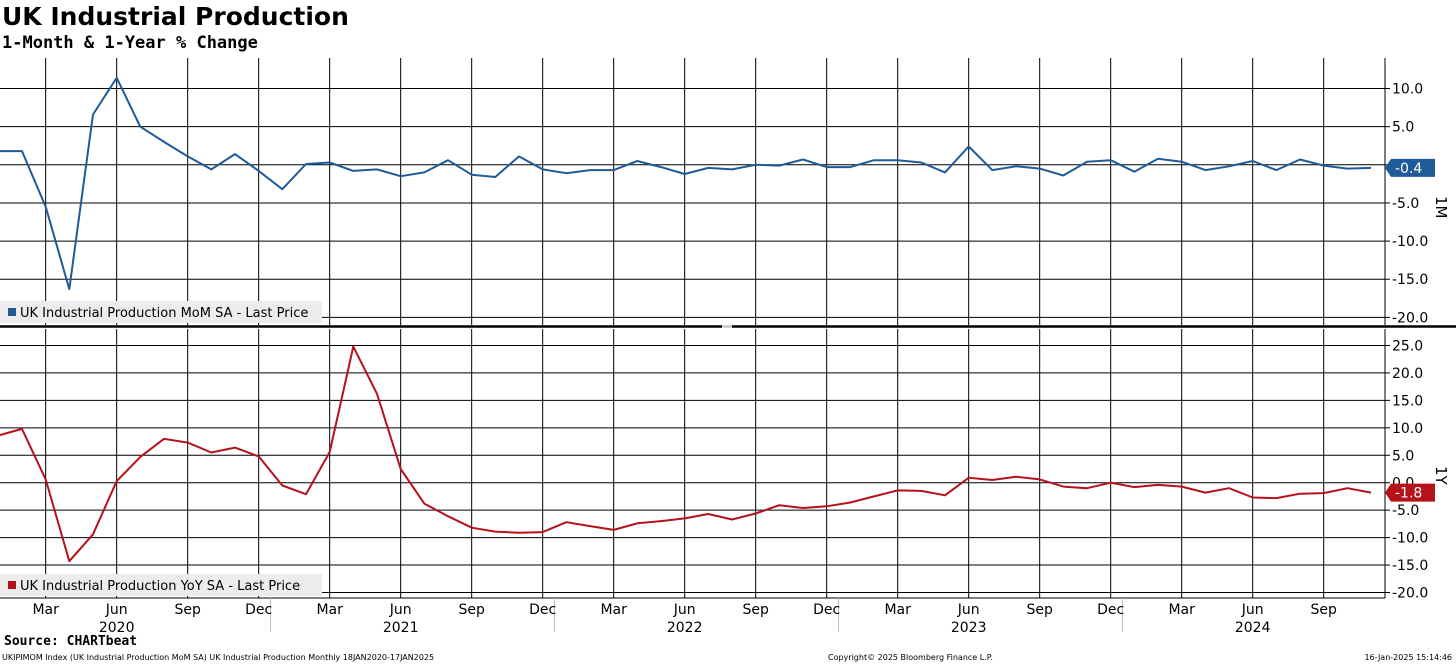  What do you see at coordinates (969, 626) in the screenshot?
I see `x-year-label: 2023` at bounding box center [969, 626].